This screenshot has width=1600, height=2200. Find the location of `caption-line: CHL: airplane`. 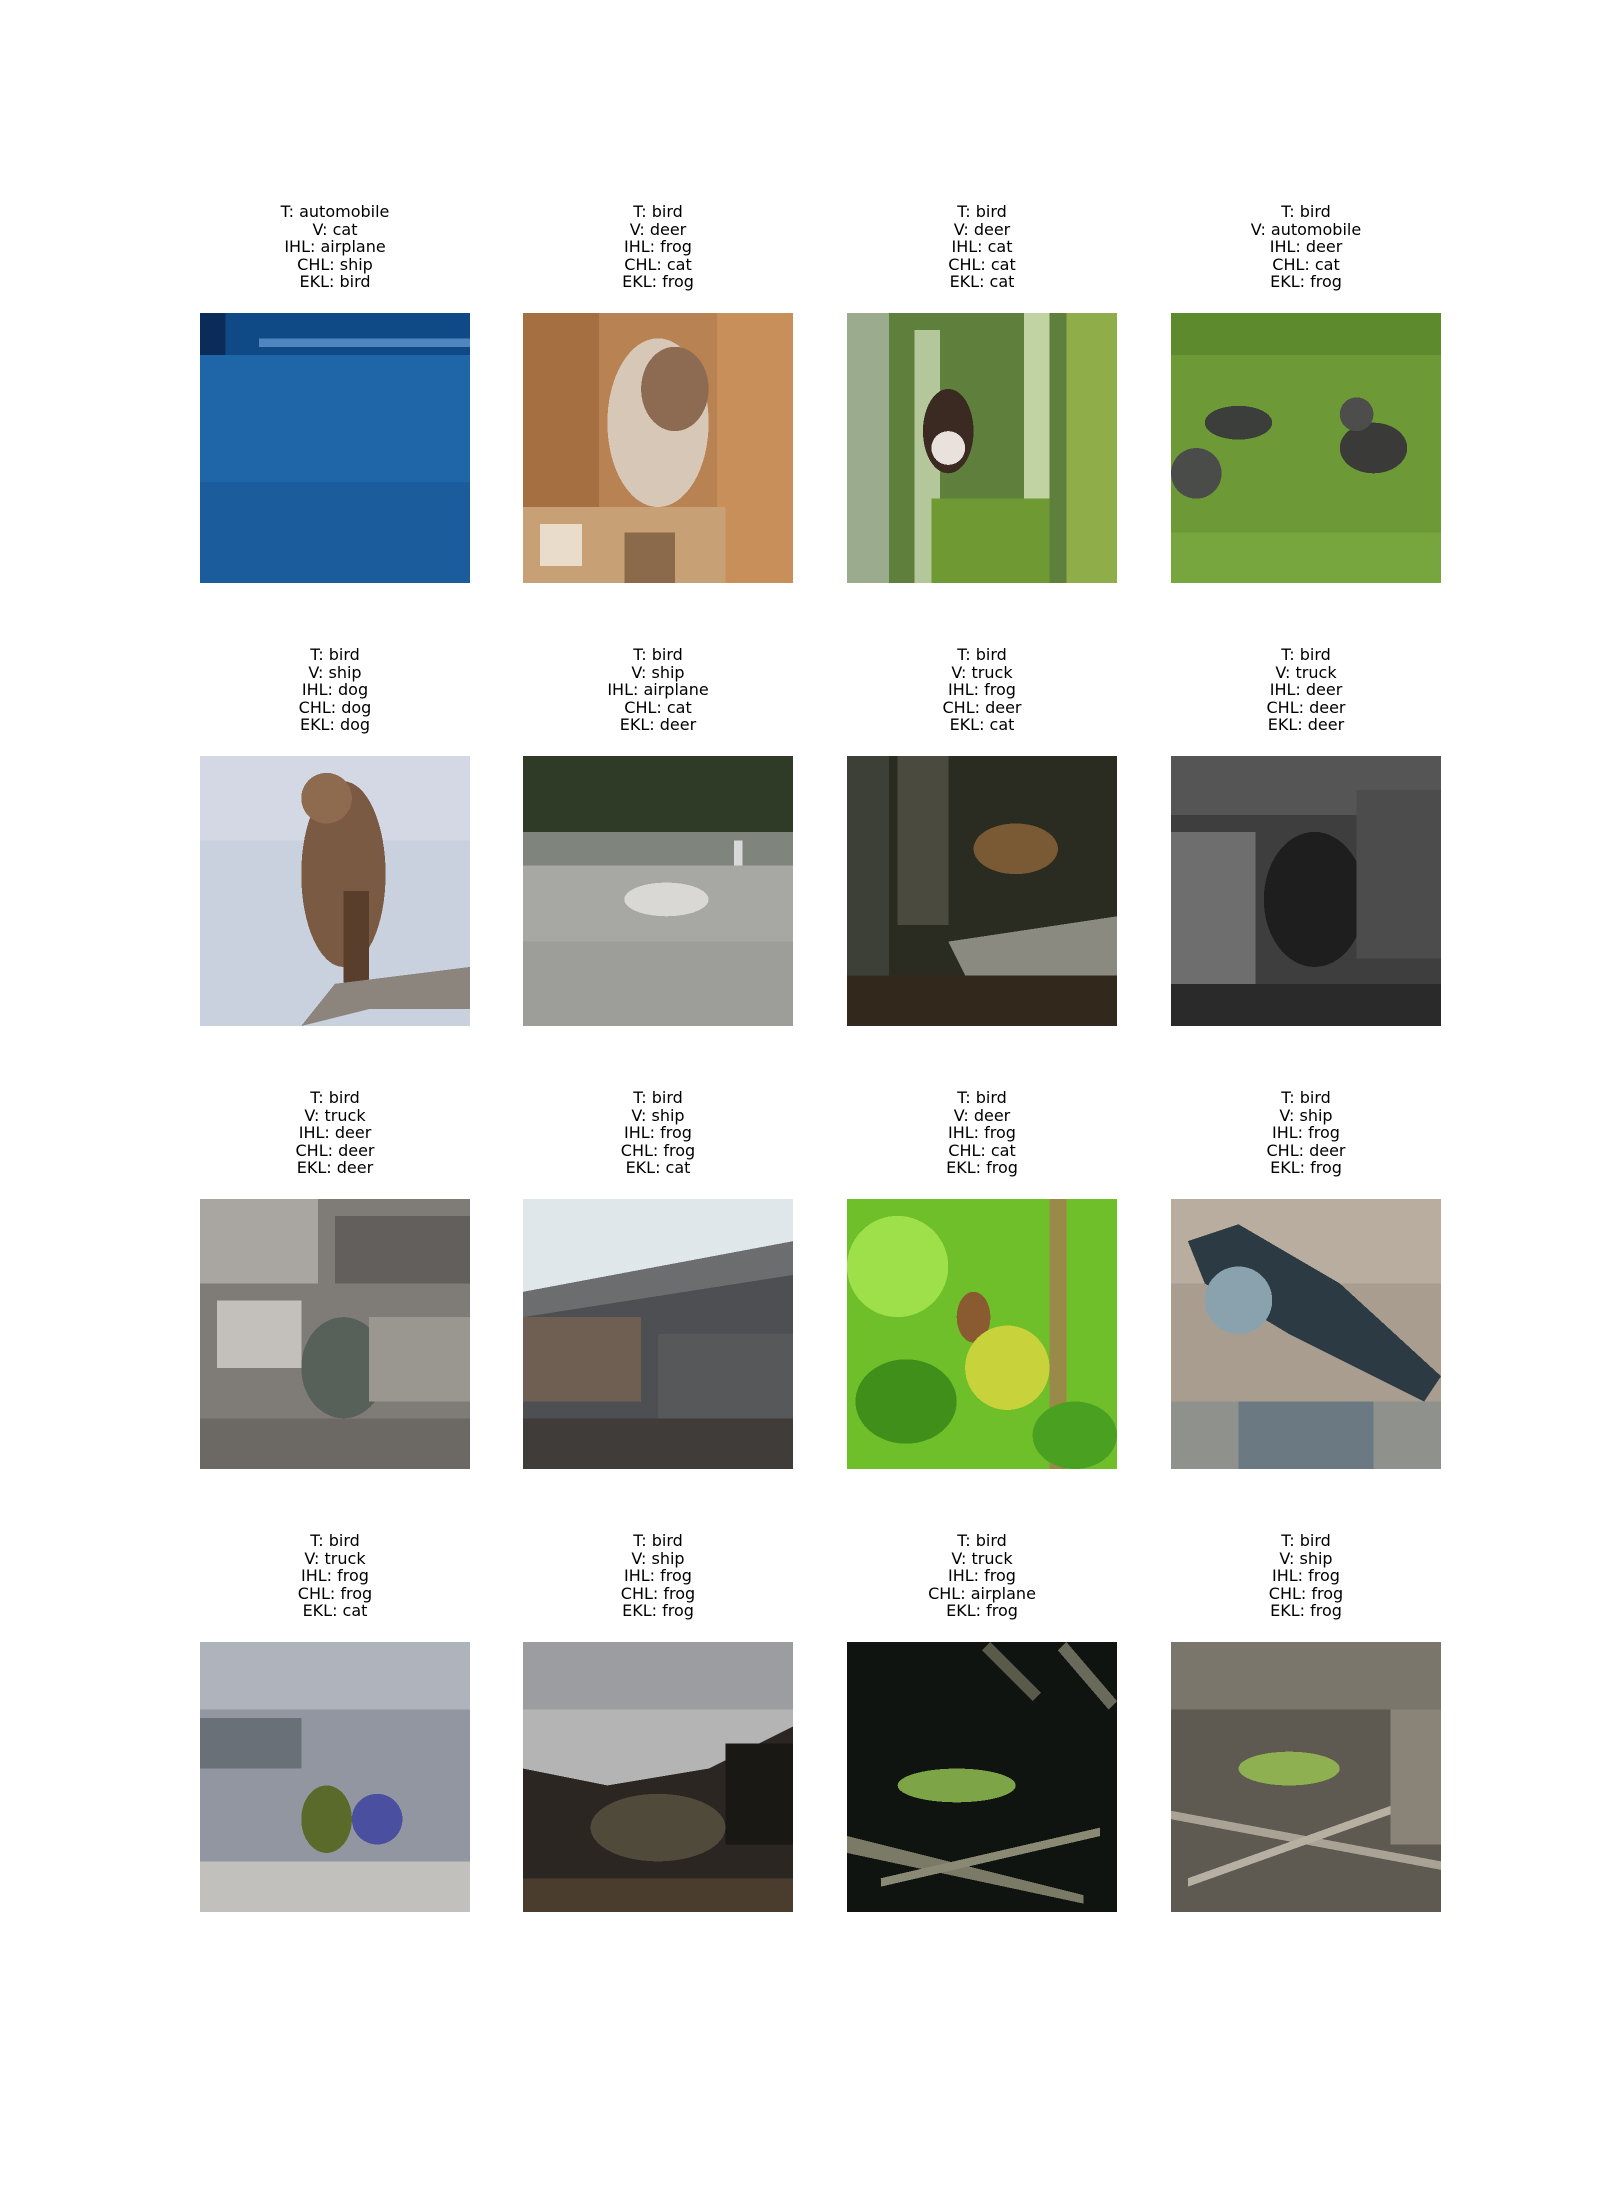

caption-line: CHL: airplane is located at coordinates (982, 1593).